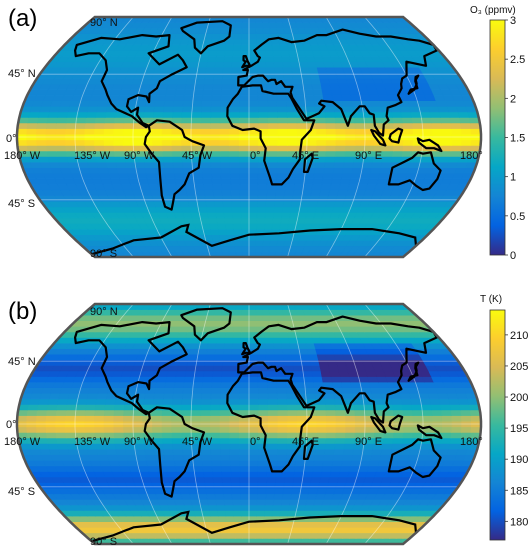  Describe the element at coordinates (11, 139) in the screenshot. I see `lat-0-label: 0°` at that location.